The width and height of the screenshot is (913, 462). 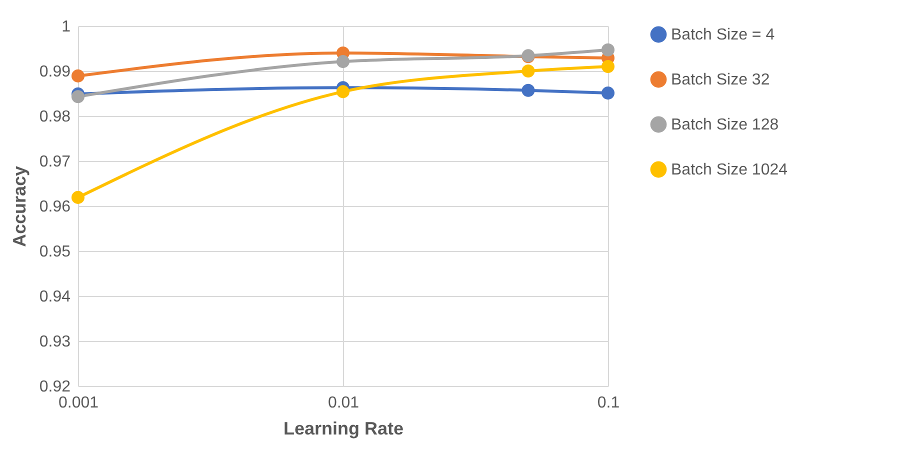 I want to click on x-tick-label: 0.1, so click(x=608, y=403).